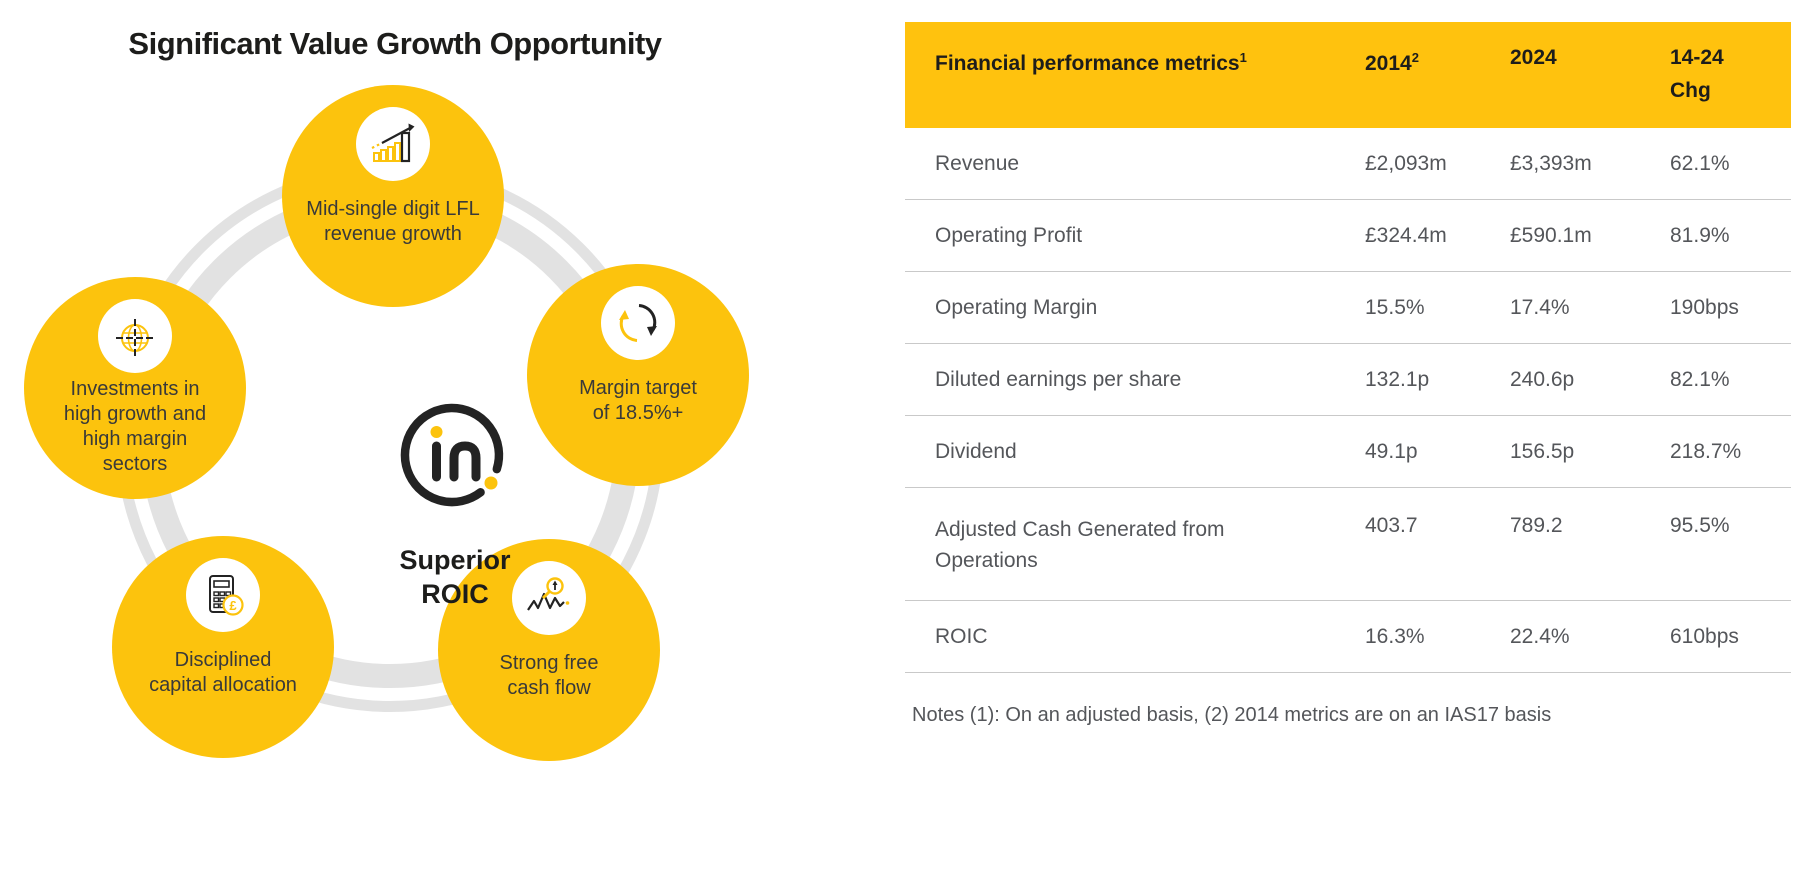 This screenshot has height=883, width=1799. What do you see at coordinates (393, 196) in the screenshot?
I see `bubble-revenue-growth: Mid-single digit LFL revenue growth` at bounding box center [393, 196].